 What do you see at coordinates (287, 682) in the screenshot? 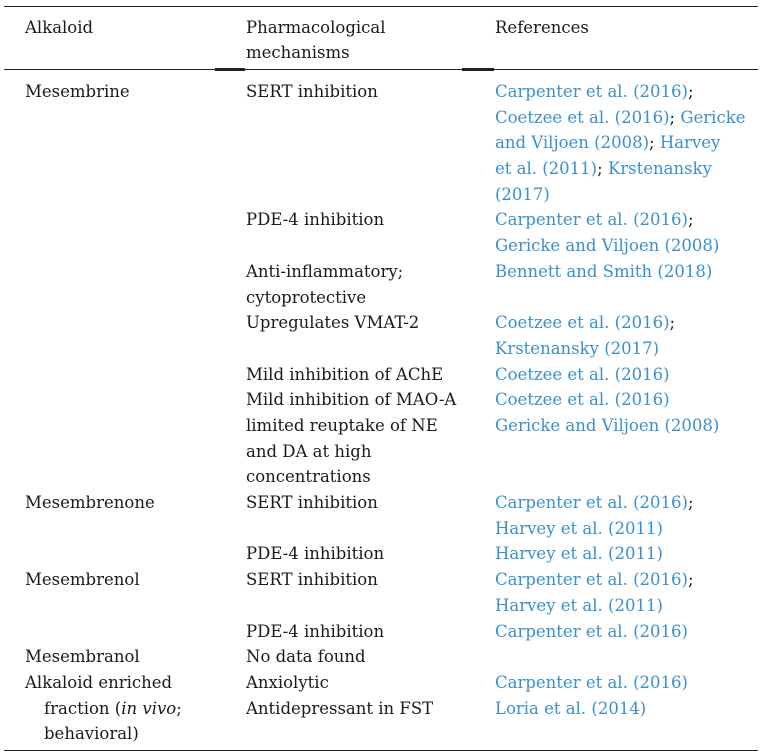
I see `mechanism-cell: Anxiolytic` at bounding box center [287, 682].